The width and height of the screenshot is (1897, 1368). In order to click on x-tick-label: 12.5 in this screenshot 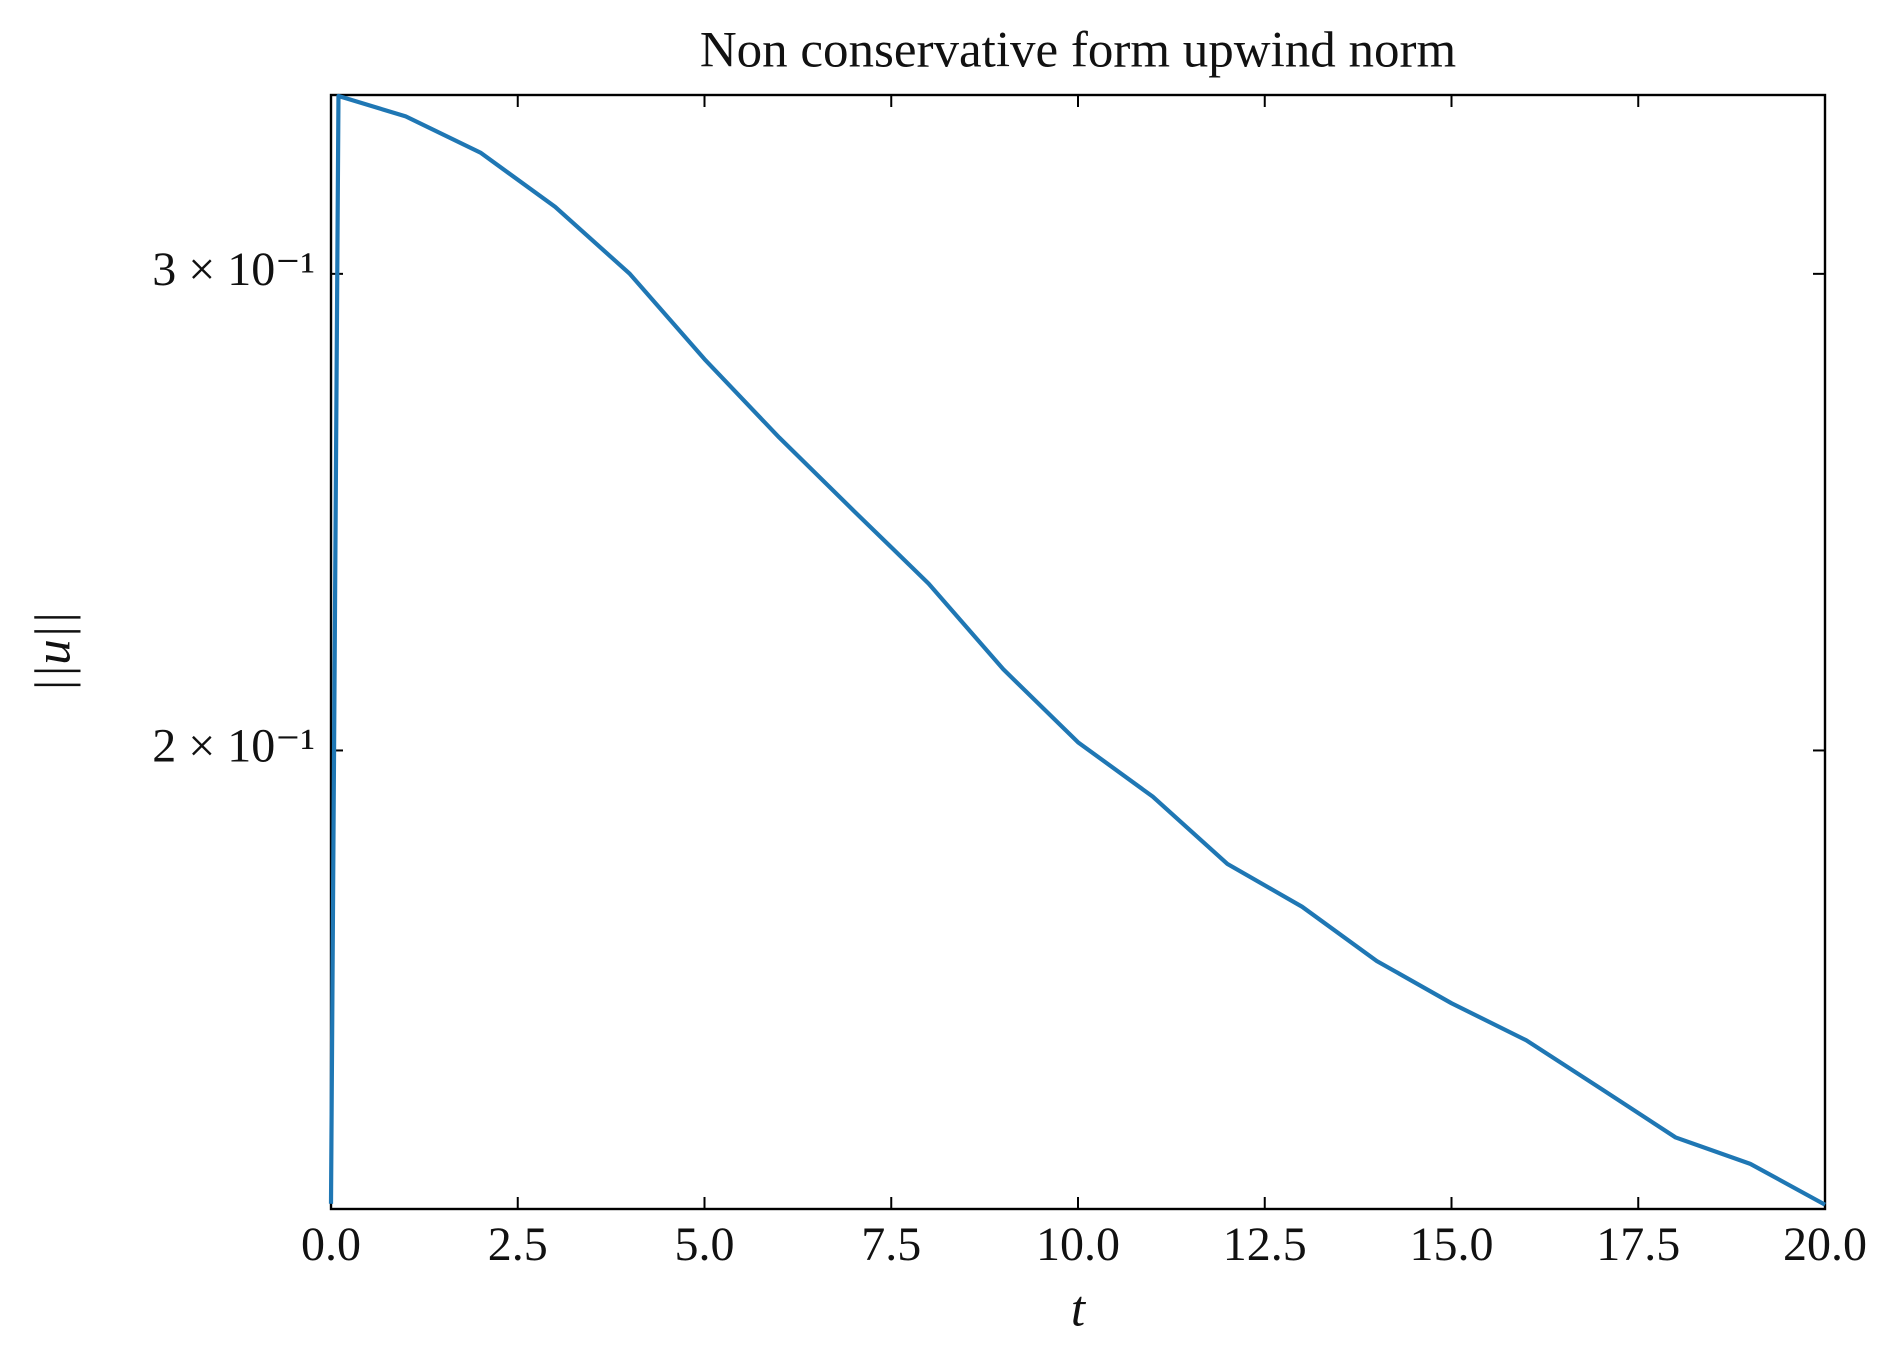, I will do `click(1265, 1244)`.